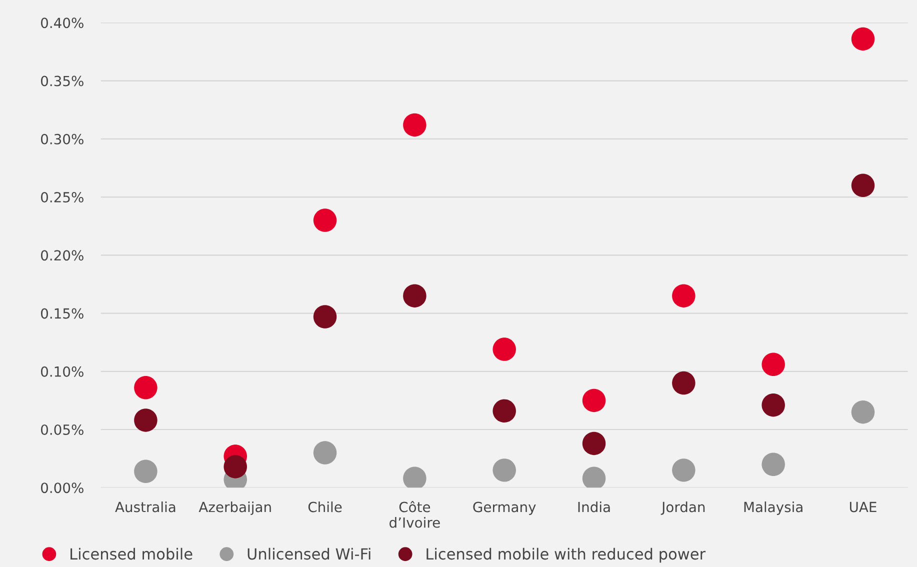  I want to click on x-tick-label: Australia, so click(145, 507).